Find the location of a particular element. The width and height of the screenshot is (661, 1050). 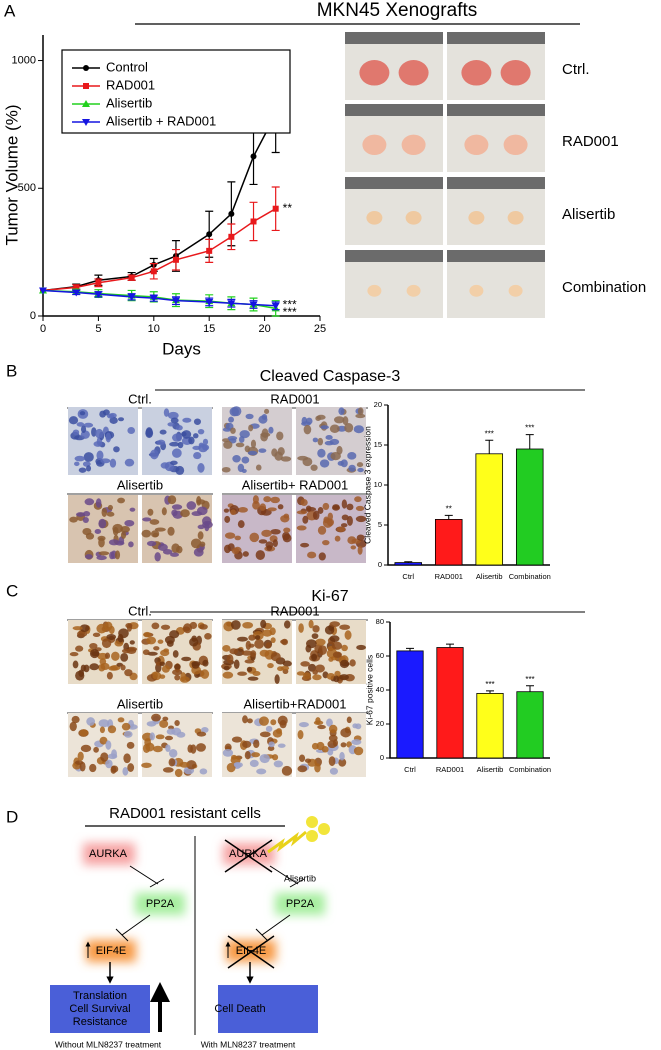

x-tick-label: 25 is located at coordinates (320, 329).